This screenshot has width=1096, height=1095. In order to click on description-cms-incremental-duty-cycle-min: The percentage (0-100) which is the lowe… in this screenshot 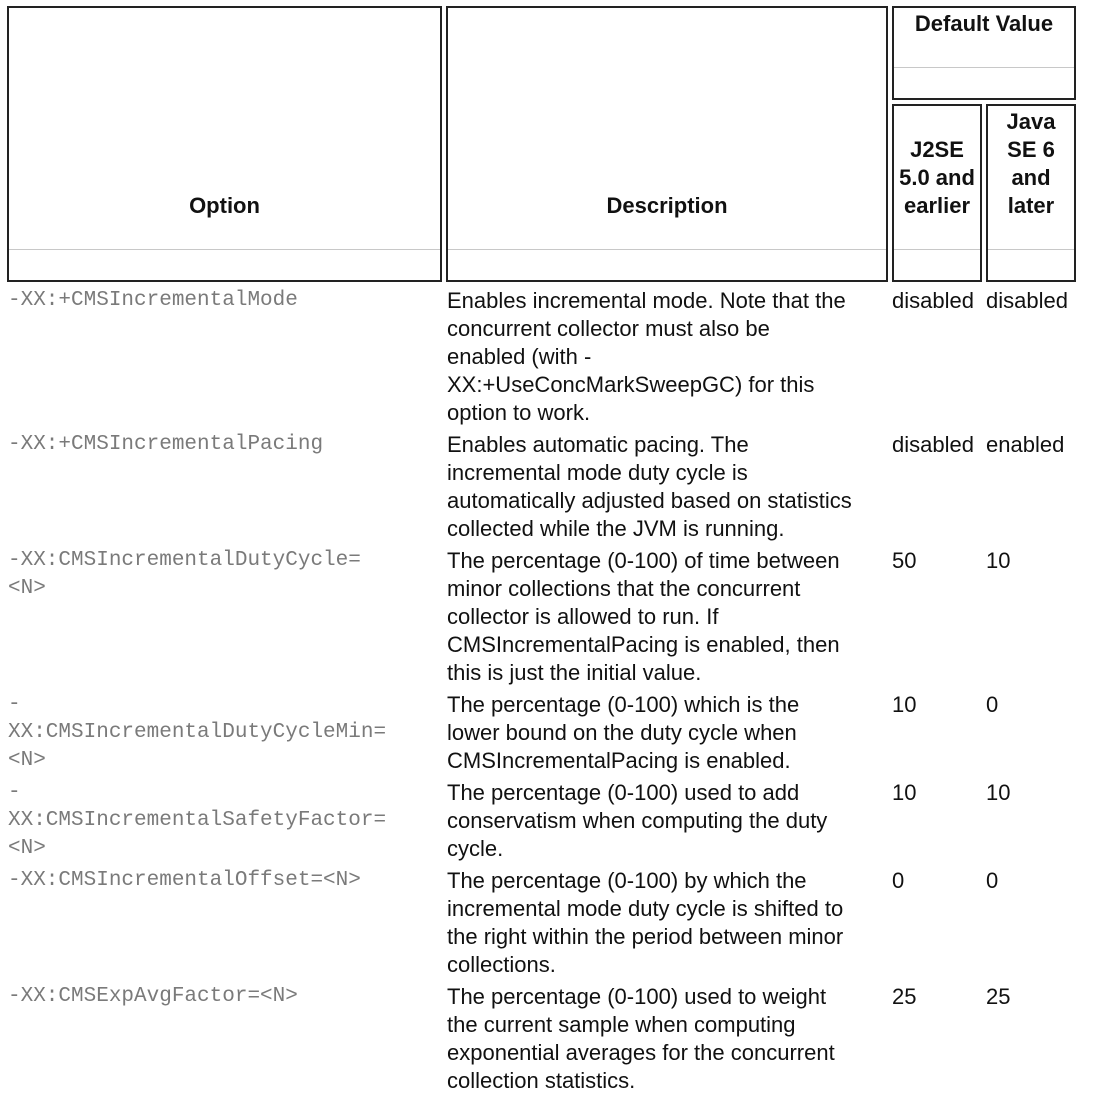, I will do `click(623, 732)`.